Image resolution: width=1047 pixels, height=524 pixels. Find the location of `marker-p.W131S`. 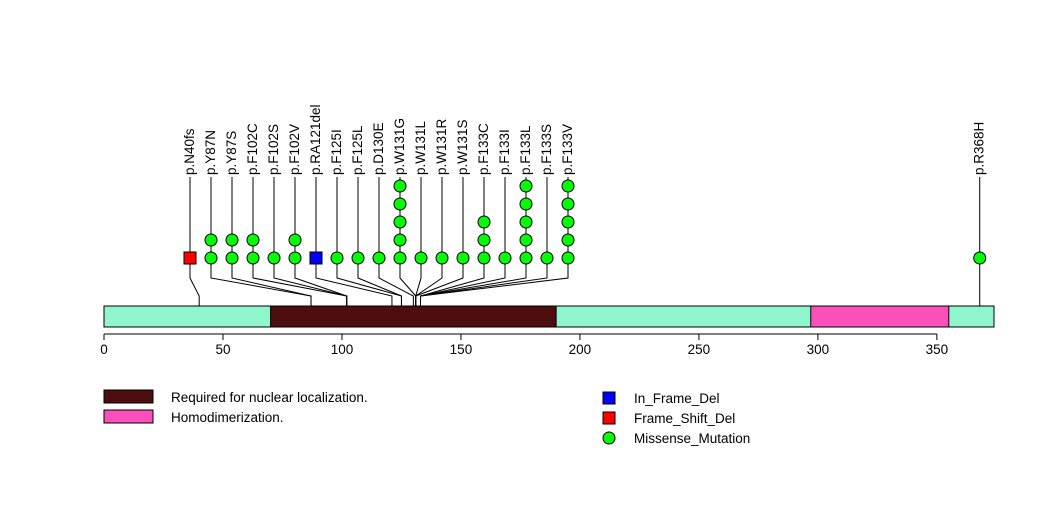

marker-p.W131S is located at coordinates (463, 258).